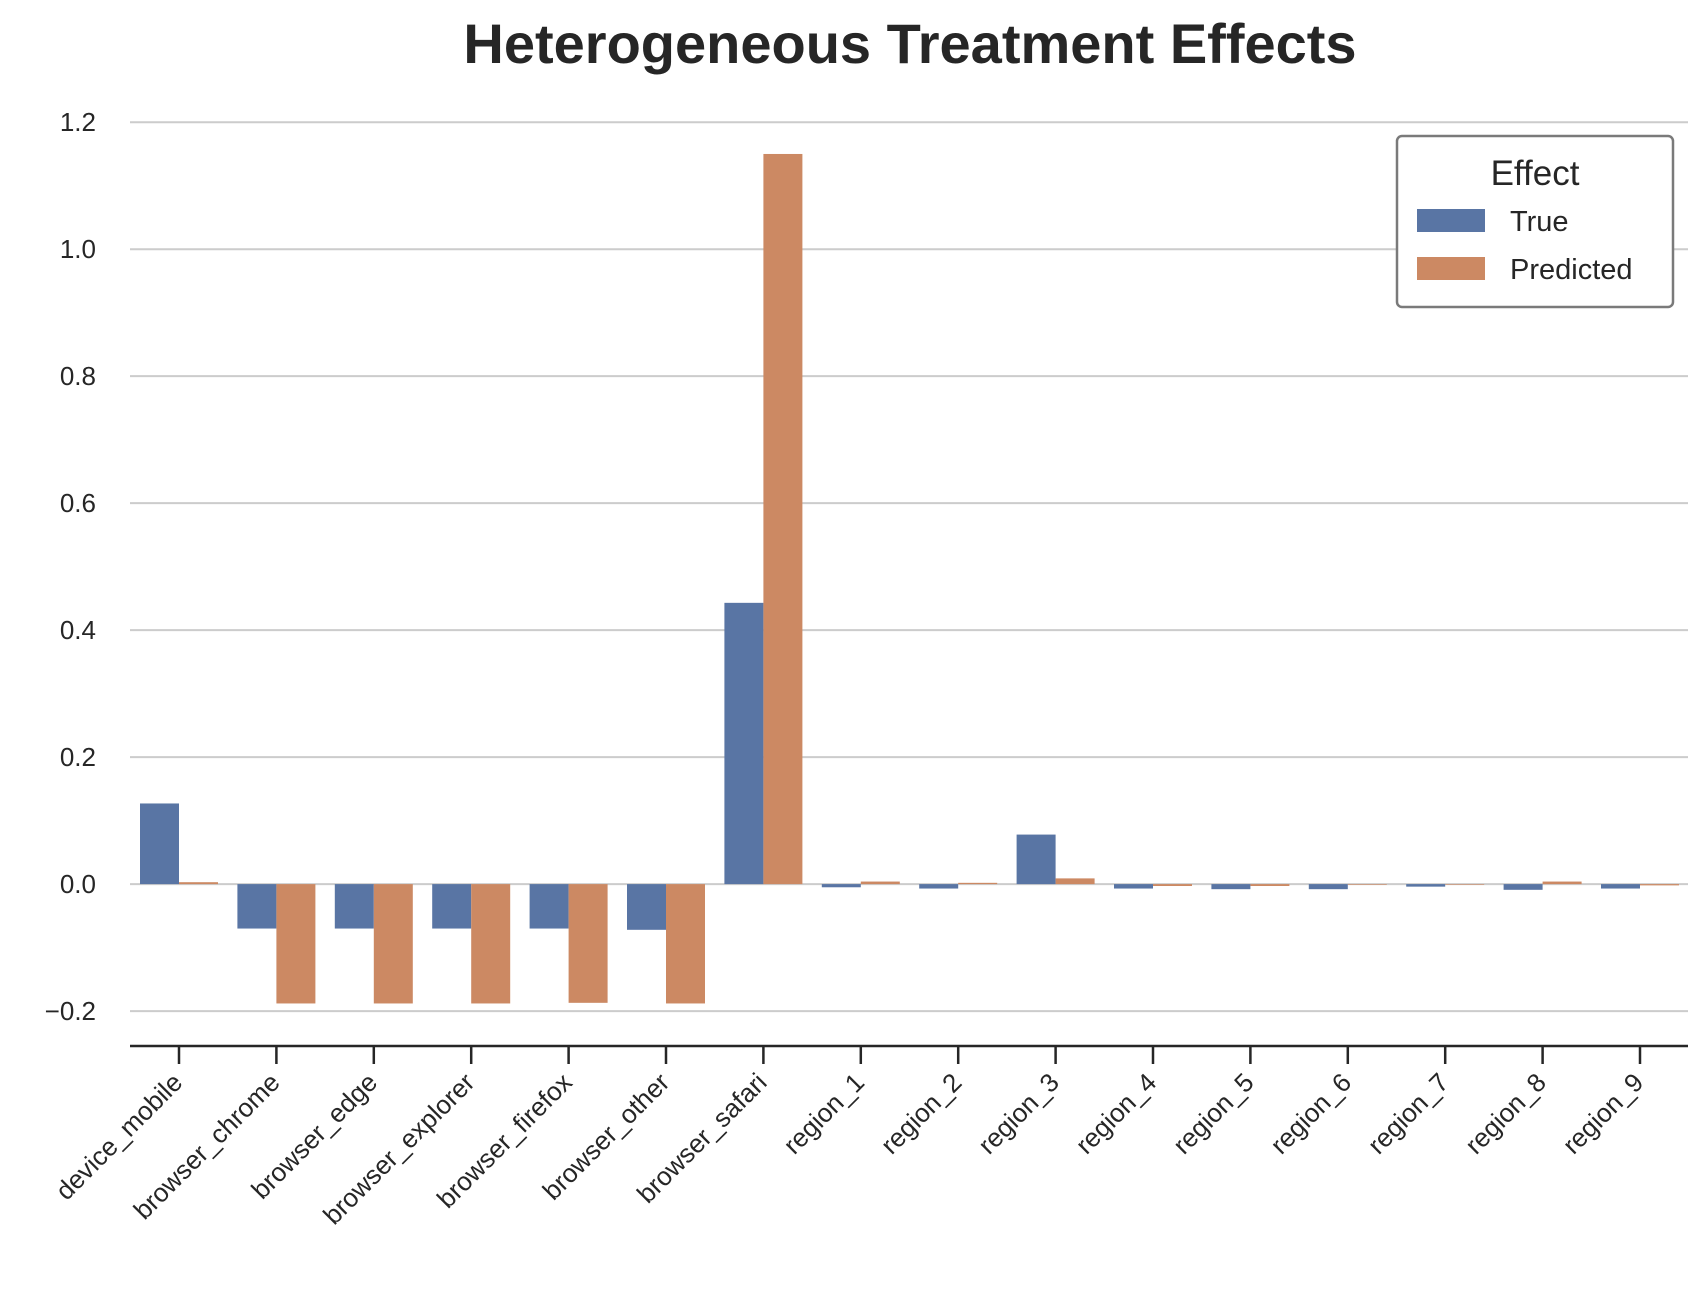 The image size is (1700, 1291). I want to click on y-tick-label: 0.6, so click(78, 503).